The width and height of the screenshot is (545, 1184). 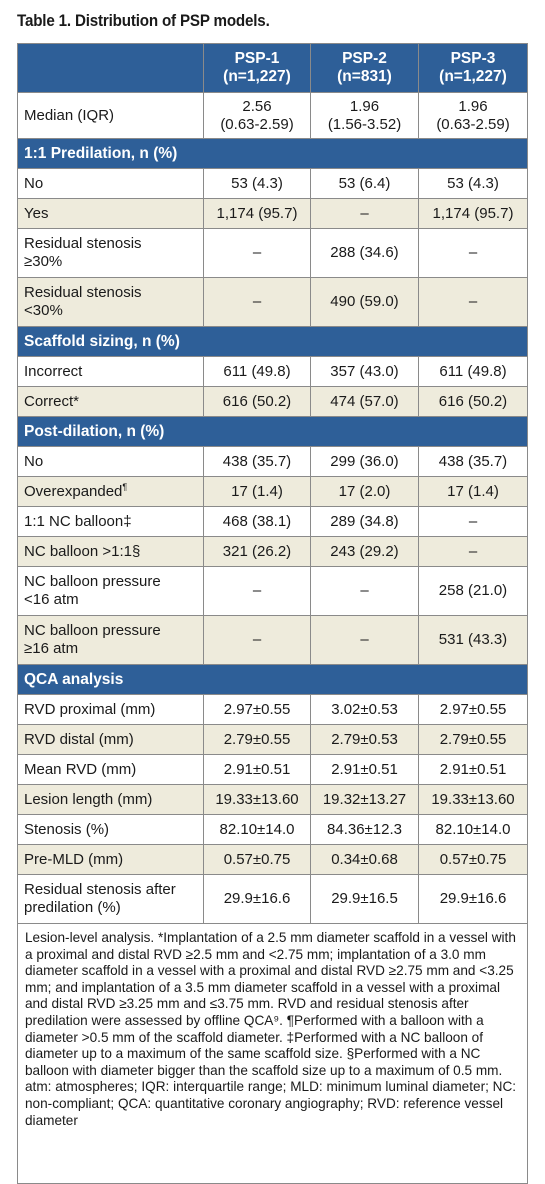 I want to click on section-qca-analysis: QCA analysis, so click(x=272, y=679).